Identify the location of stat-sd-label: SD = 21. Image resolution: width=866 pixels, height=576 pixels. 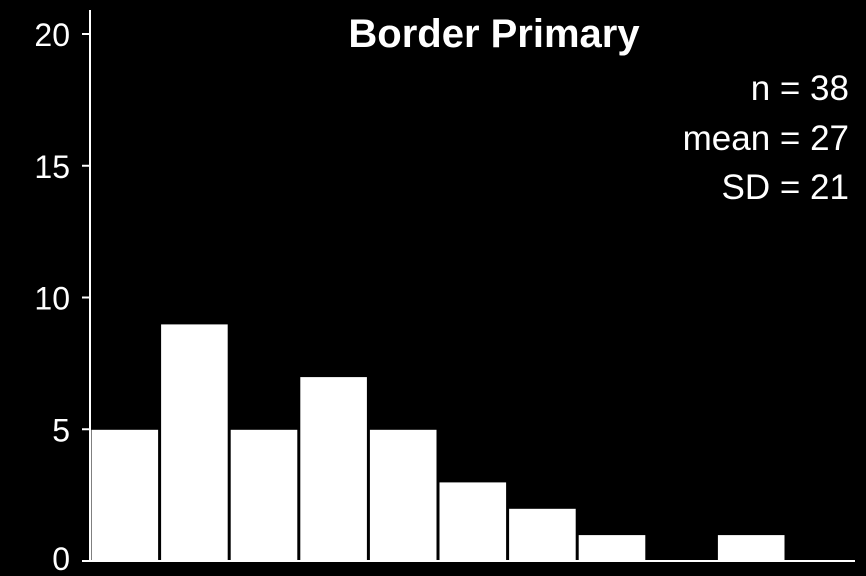
(785, 187).